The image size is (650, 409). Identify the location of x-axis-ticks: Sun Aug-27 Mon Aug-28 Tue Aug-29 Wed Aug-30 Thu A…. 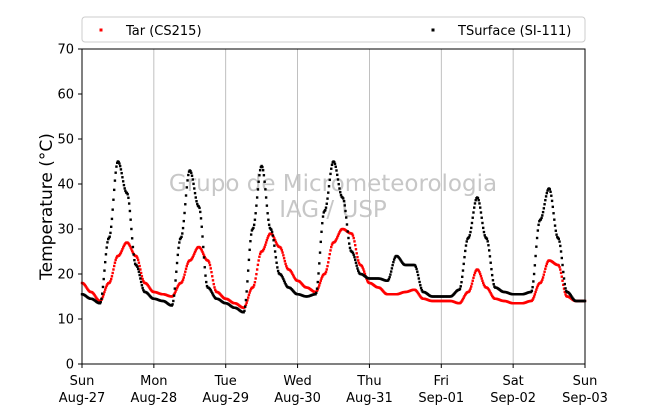
(333, 385).